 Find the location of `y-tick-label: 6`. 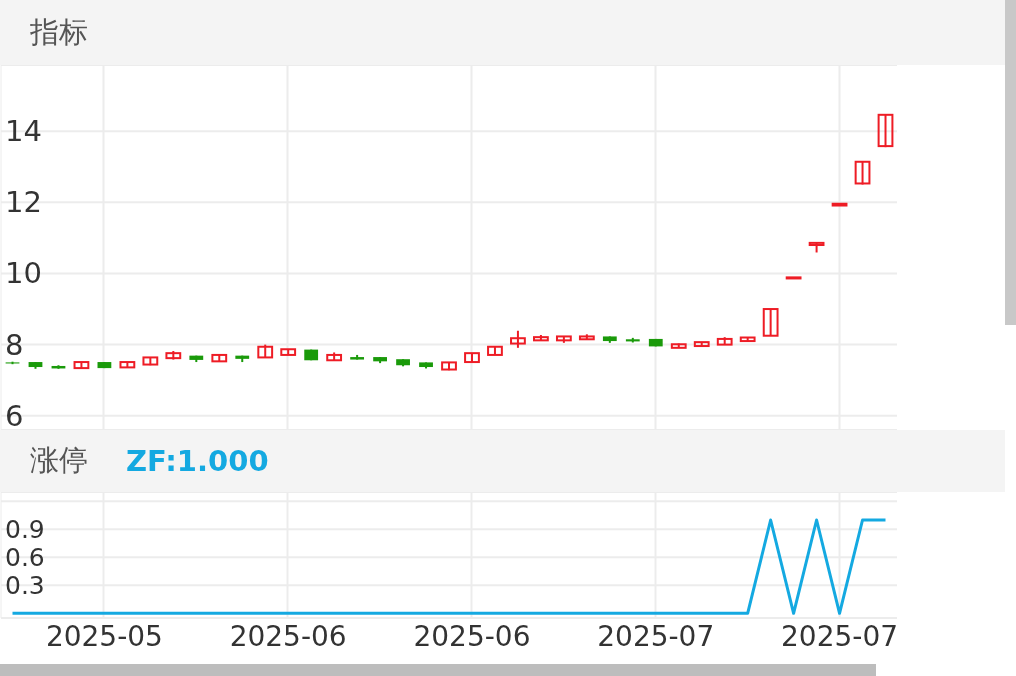

y-tick-label: 6 is located at coordinates (14, 415).